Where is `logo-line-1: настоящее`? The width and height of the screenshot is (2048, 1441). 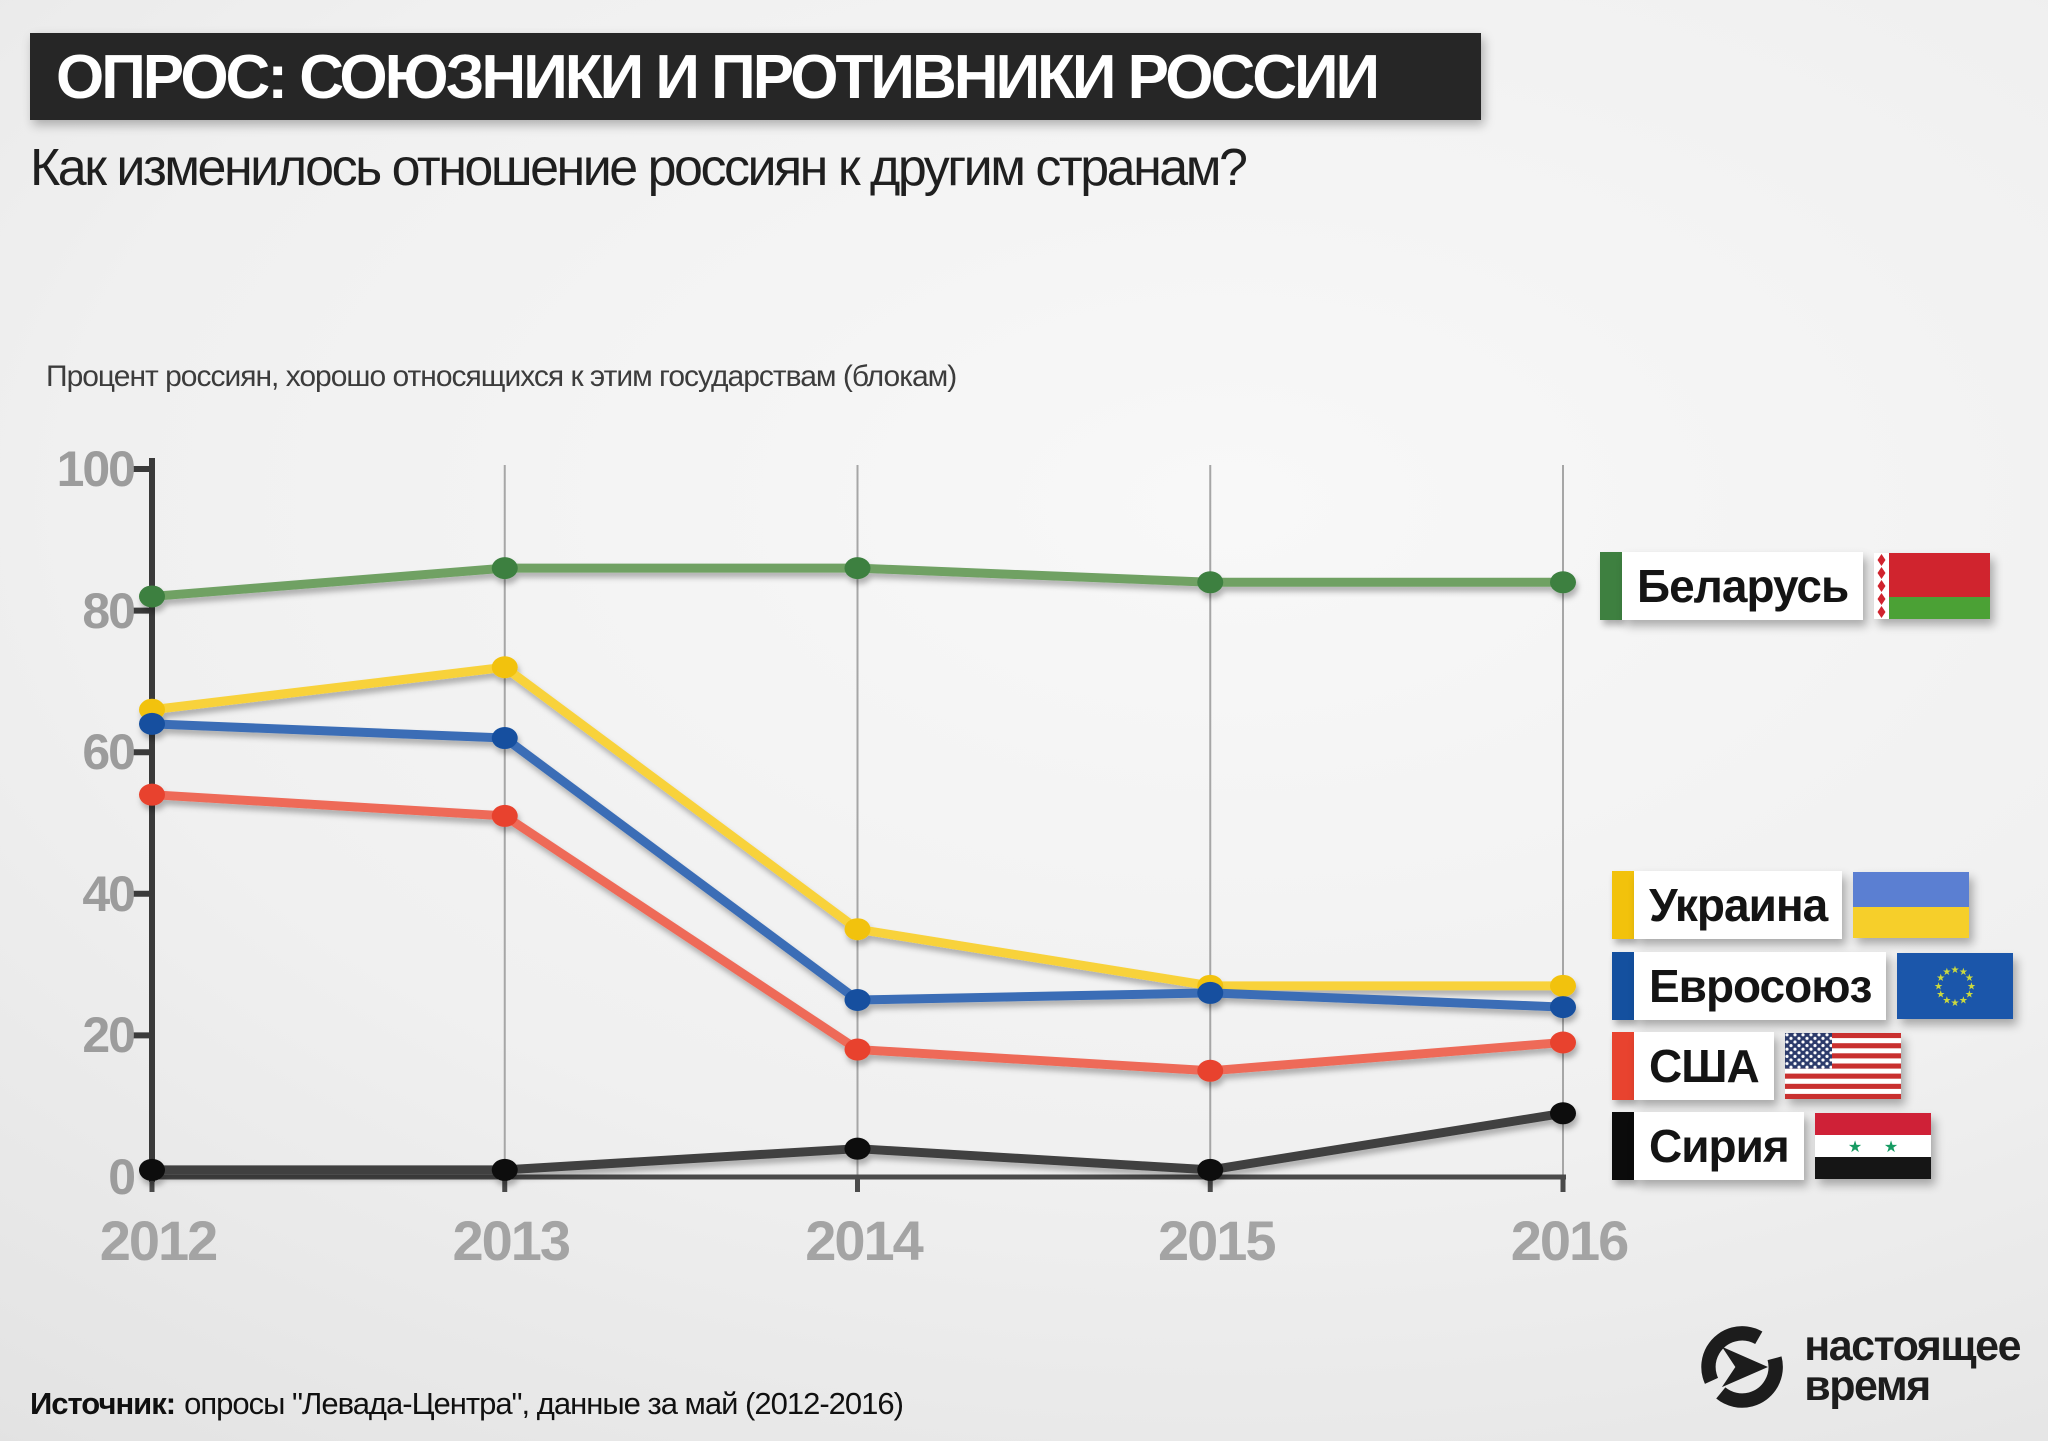 logo-line-1: настоящее is located at coordinates (1912, 1346).